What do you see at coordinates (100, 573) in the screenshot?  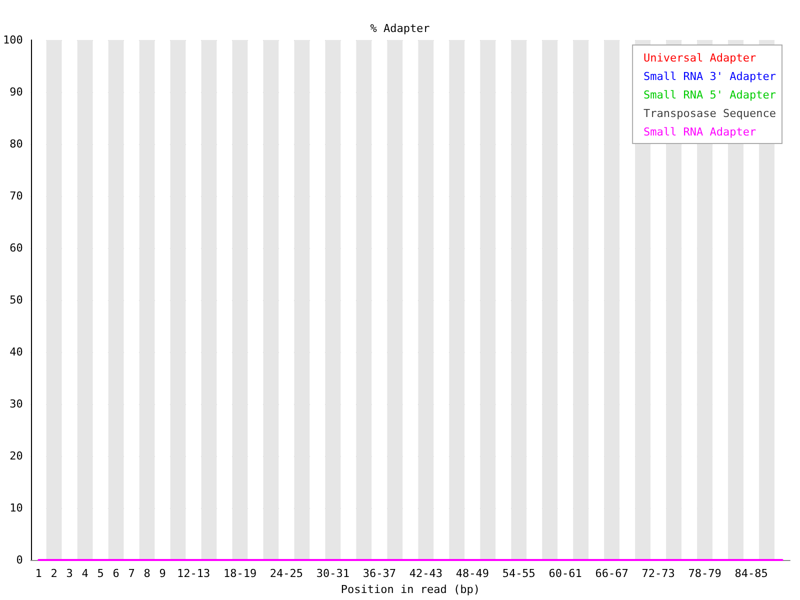 I see `x-tick-label: 5` at bounding box center [100, 573].